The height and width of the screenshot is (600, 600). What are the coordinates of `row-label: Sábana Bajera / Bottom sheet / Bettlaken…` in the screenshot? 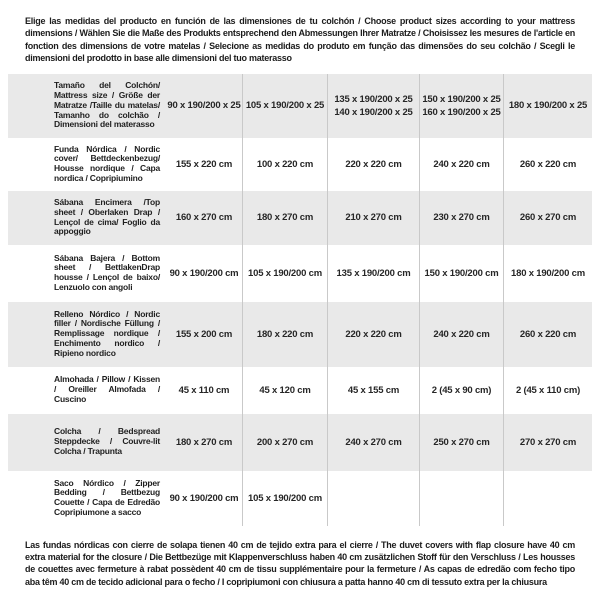 It's located at (107, 272).